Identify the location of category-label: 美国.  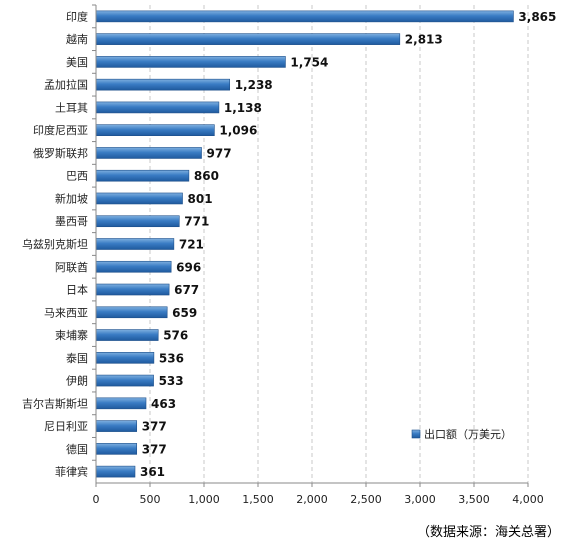
(77, 62).